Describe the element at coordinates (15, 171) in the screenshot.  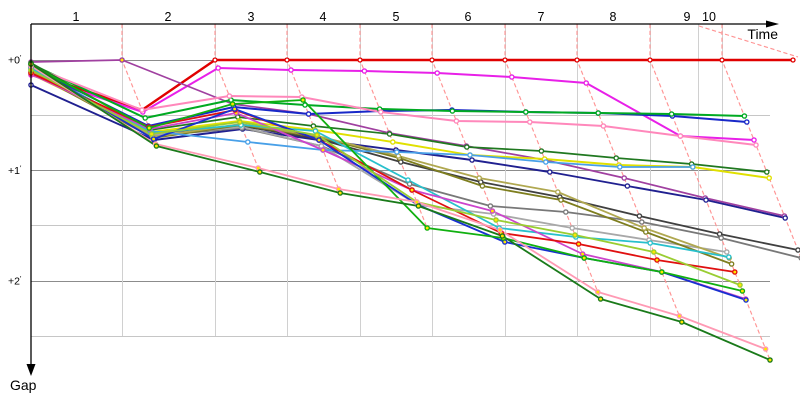
I see `svg-text: +1'` at that location.